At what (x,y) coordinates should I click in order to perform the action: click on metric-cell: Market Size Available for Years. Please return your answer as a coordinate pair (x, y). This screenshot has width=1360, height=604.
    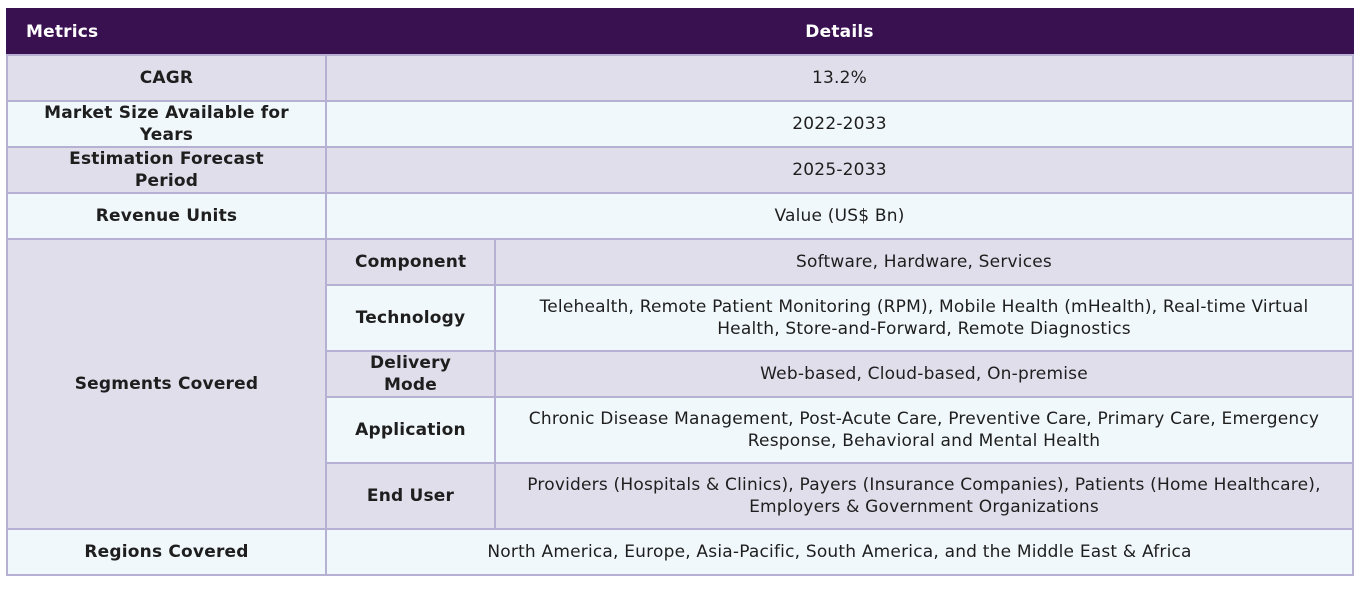
    Looking at the image, I should click on (166, 124).